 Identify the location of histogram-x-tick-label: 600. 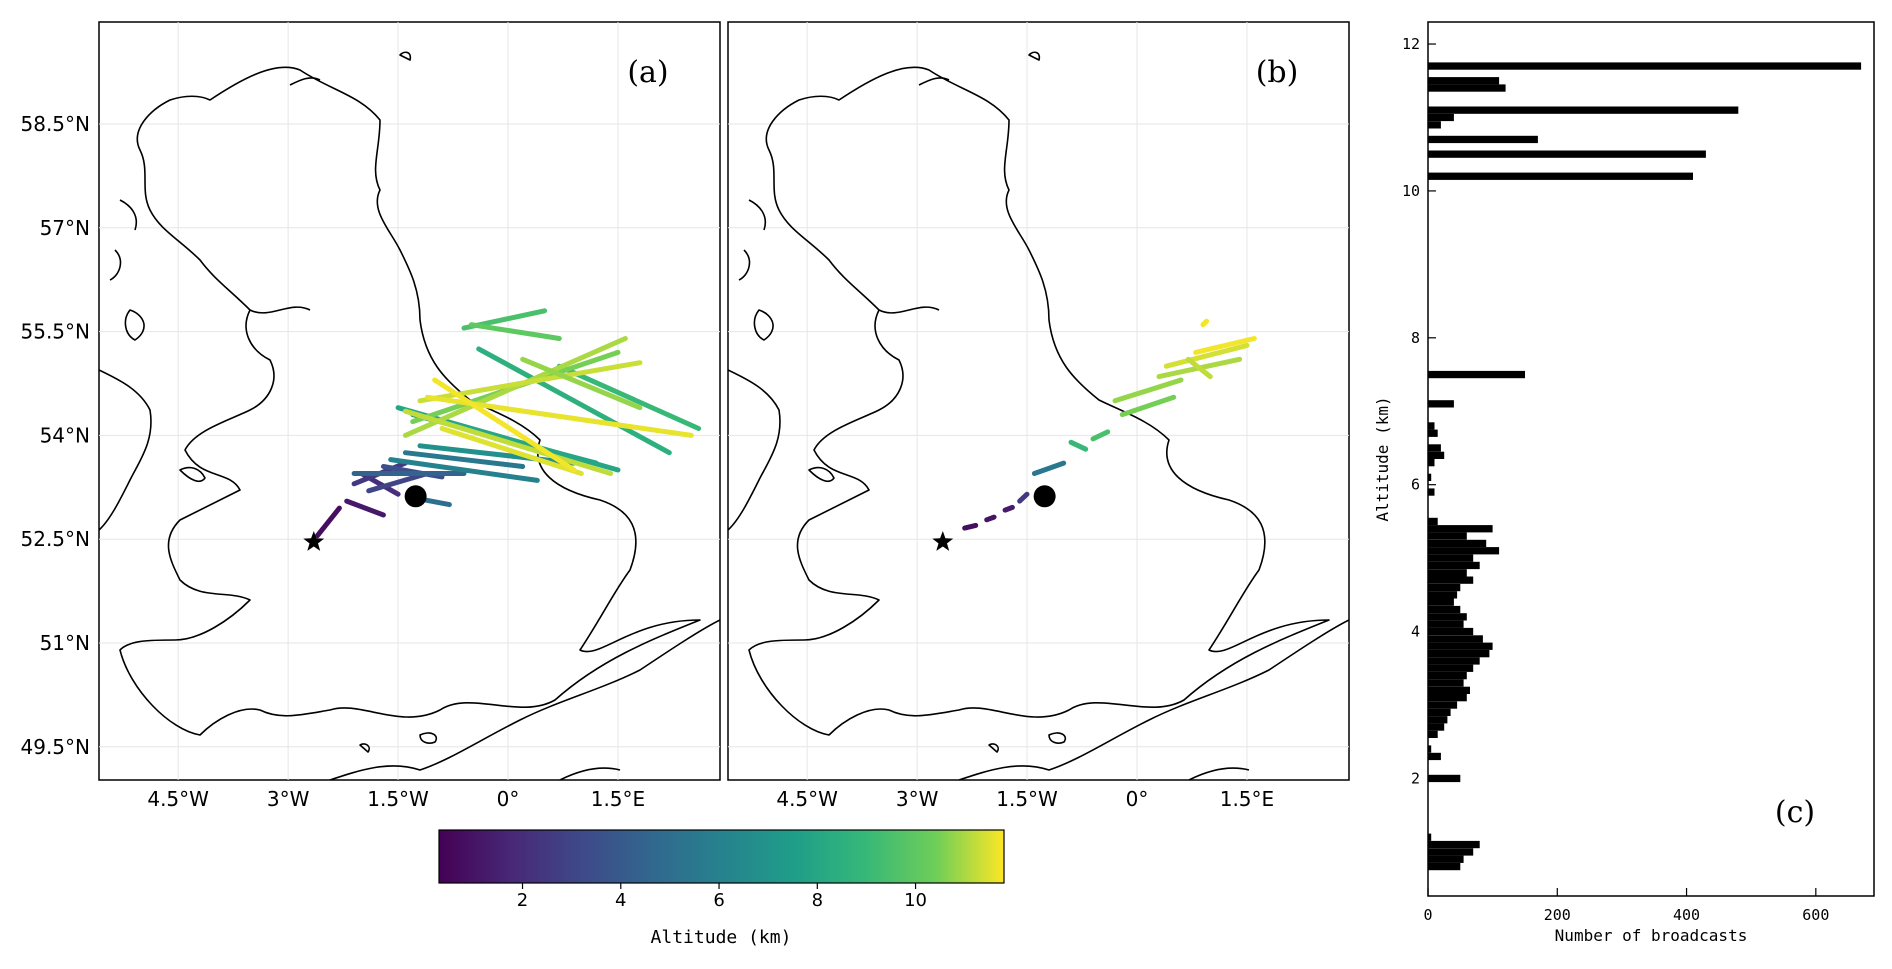
(1815, 915).